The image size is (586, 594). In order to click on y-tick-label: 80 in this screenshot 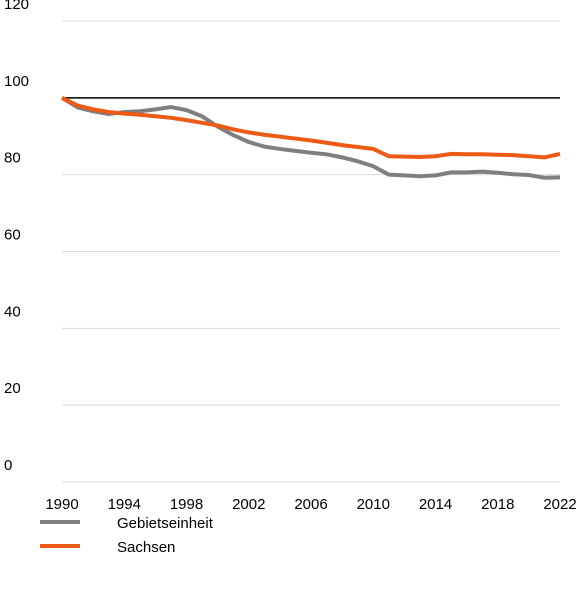, I will do `click(12, 158)`.